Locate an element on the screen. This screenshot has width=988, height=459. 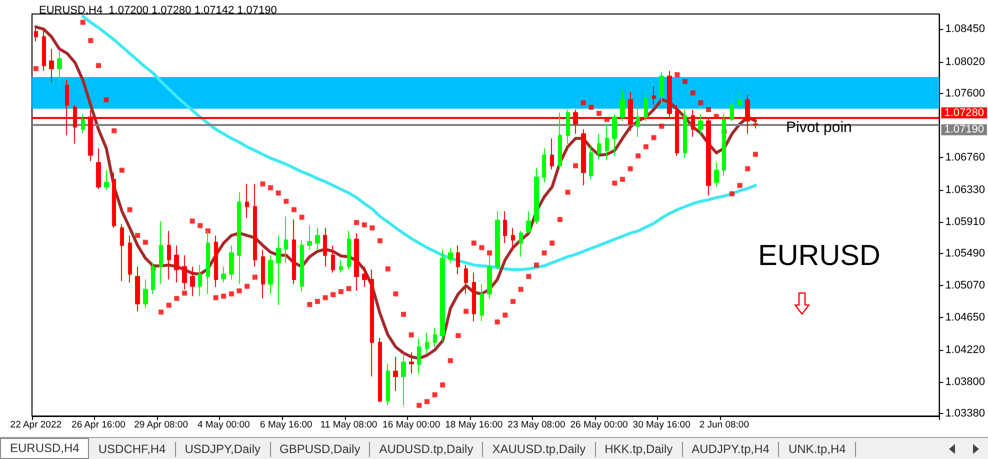
text: USDCHF,H4 is located at coordinates (132, 449).